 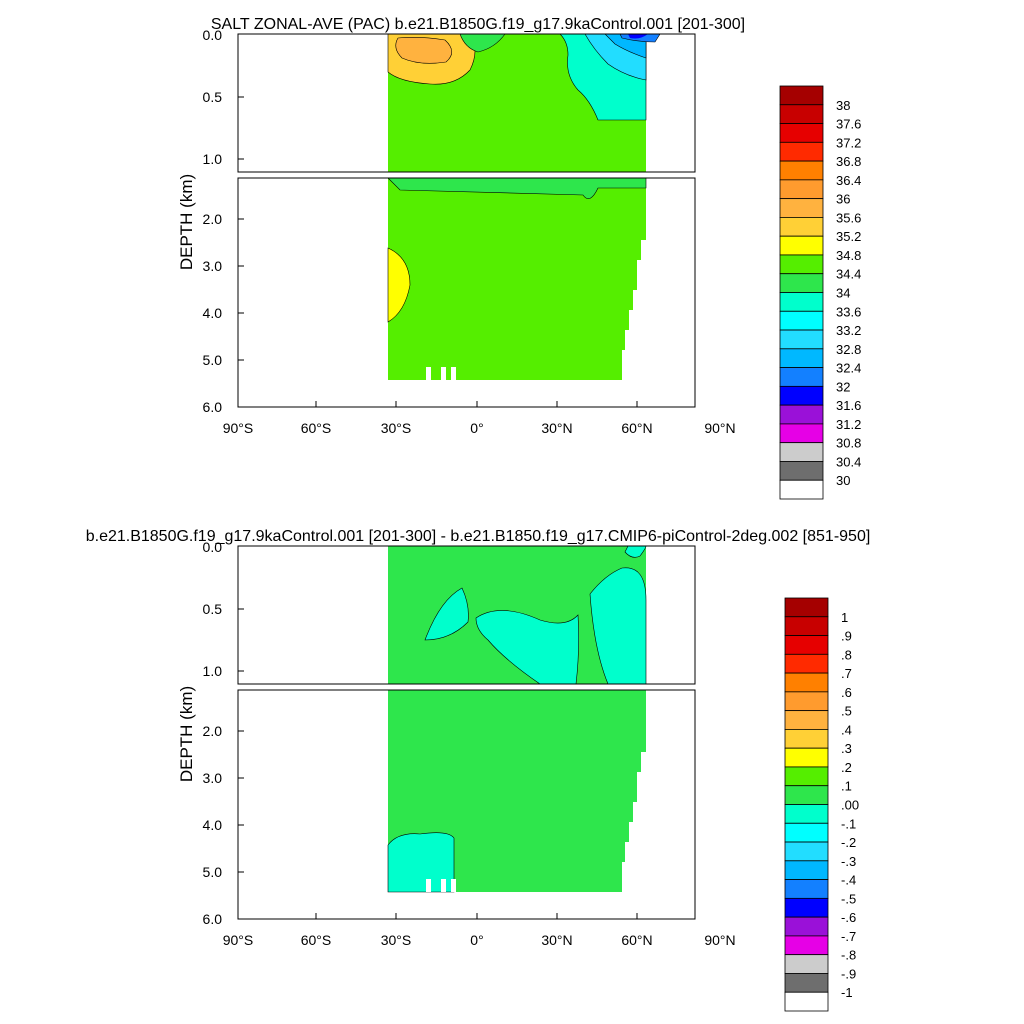 What do you see at coordinates (848, 443) in the screenshot?
I see `colorbar-label: 30.8` at bounding box center [848, 443].